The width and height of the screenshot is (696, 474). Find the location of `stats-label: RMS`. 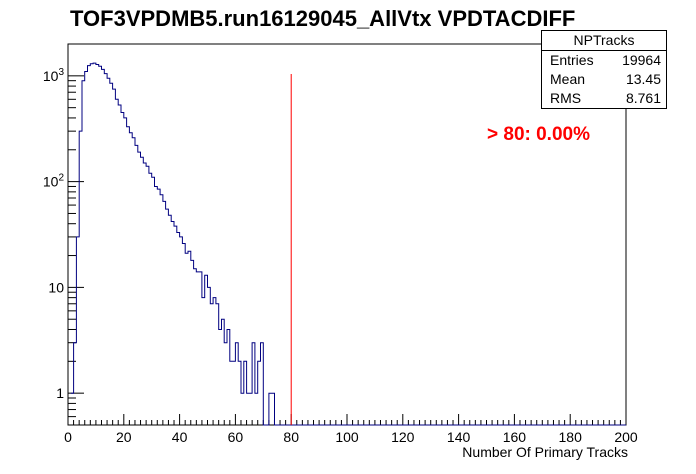

stats-label: RMS is located at coordinates (566, 98).